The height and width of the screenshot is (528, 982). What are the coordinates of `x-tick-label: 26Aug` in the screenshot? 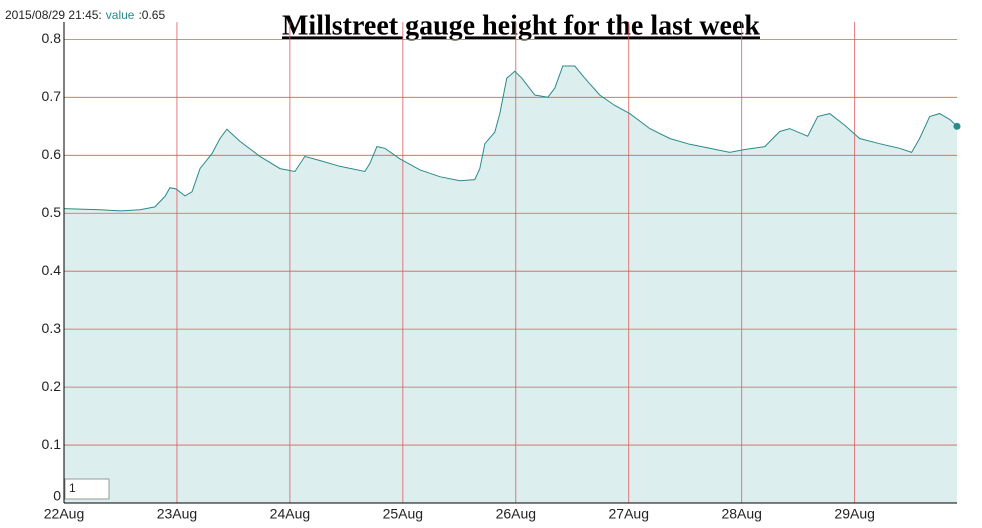 It's located at (516, 514).